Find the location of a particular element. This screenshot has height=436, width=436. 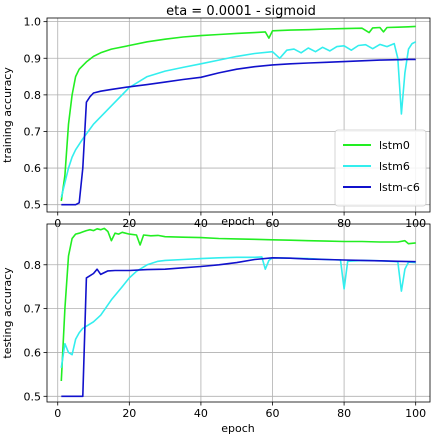

chart-title: eta = 0.0001 - sigmoid is located at coordinates (241, 11).